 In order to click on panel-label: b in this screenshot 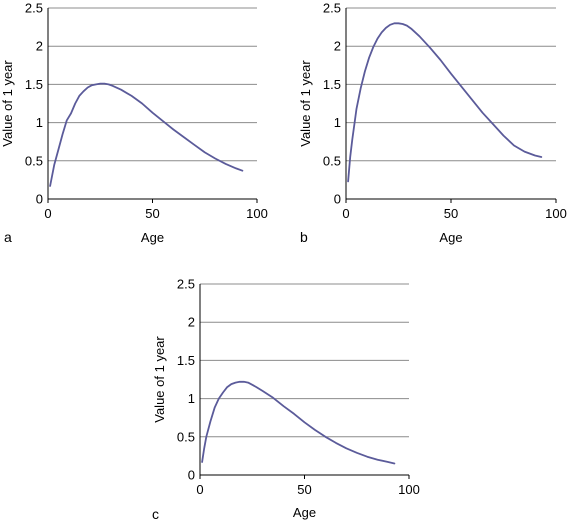, I will do `click(304, 237)`.